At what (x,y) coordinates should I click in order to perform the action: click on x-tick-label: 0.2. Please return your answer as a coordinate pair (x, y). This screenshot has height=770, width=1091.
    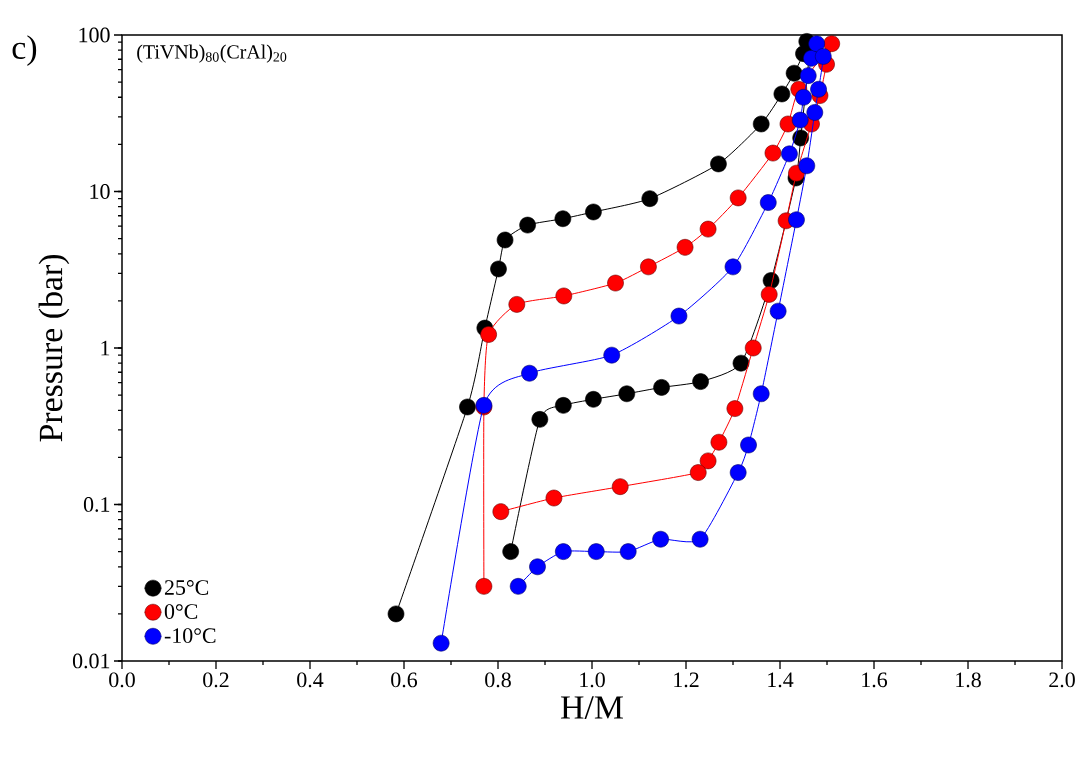
    Looking at the image, I should click on (216, 680).